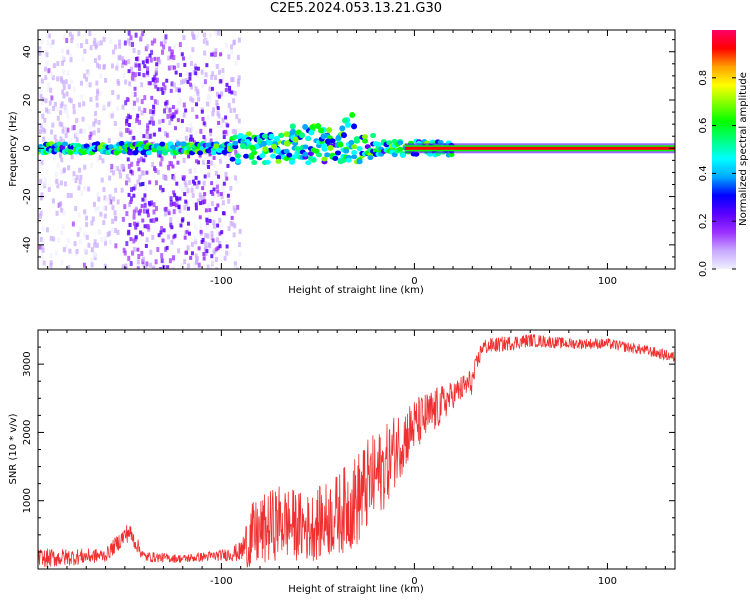  I want to click on y-tick-label: -40, so click(27, 245).